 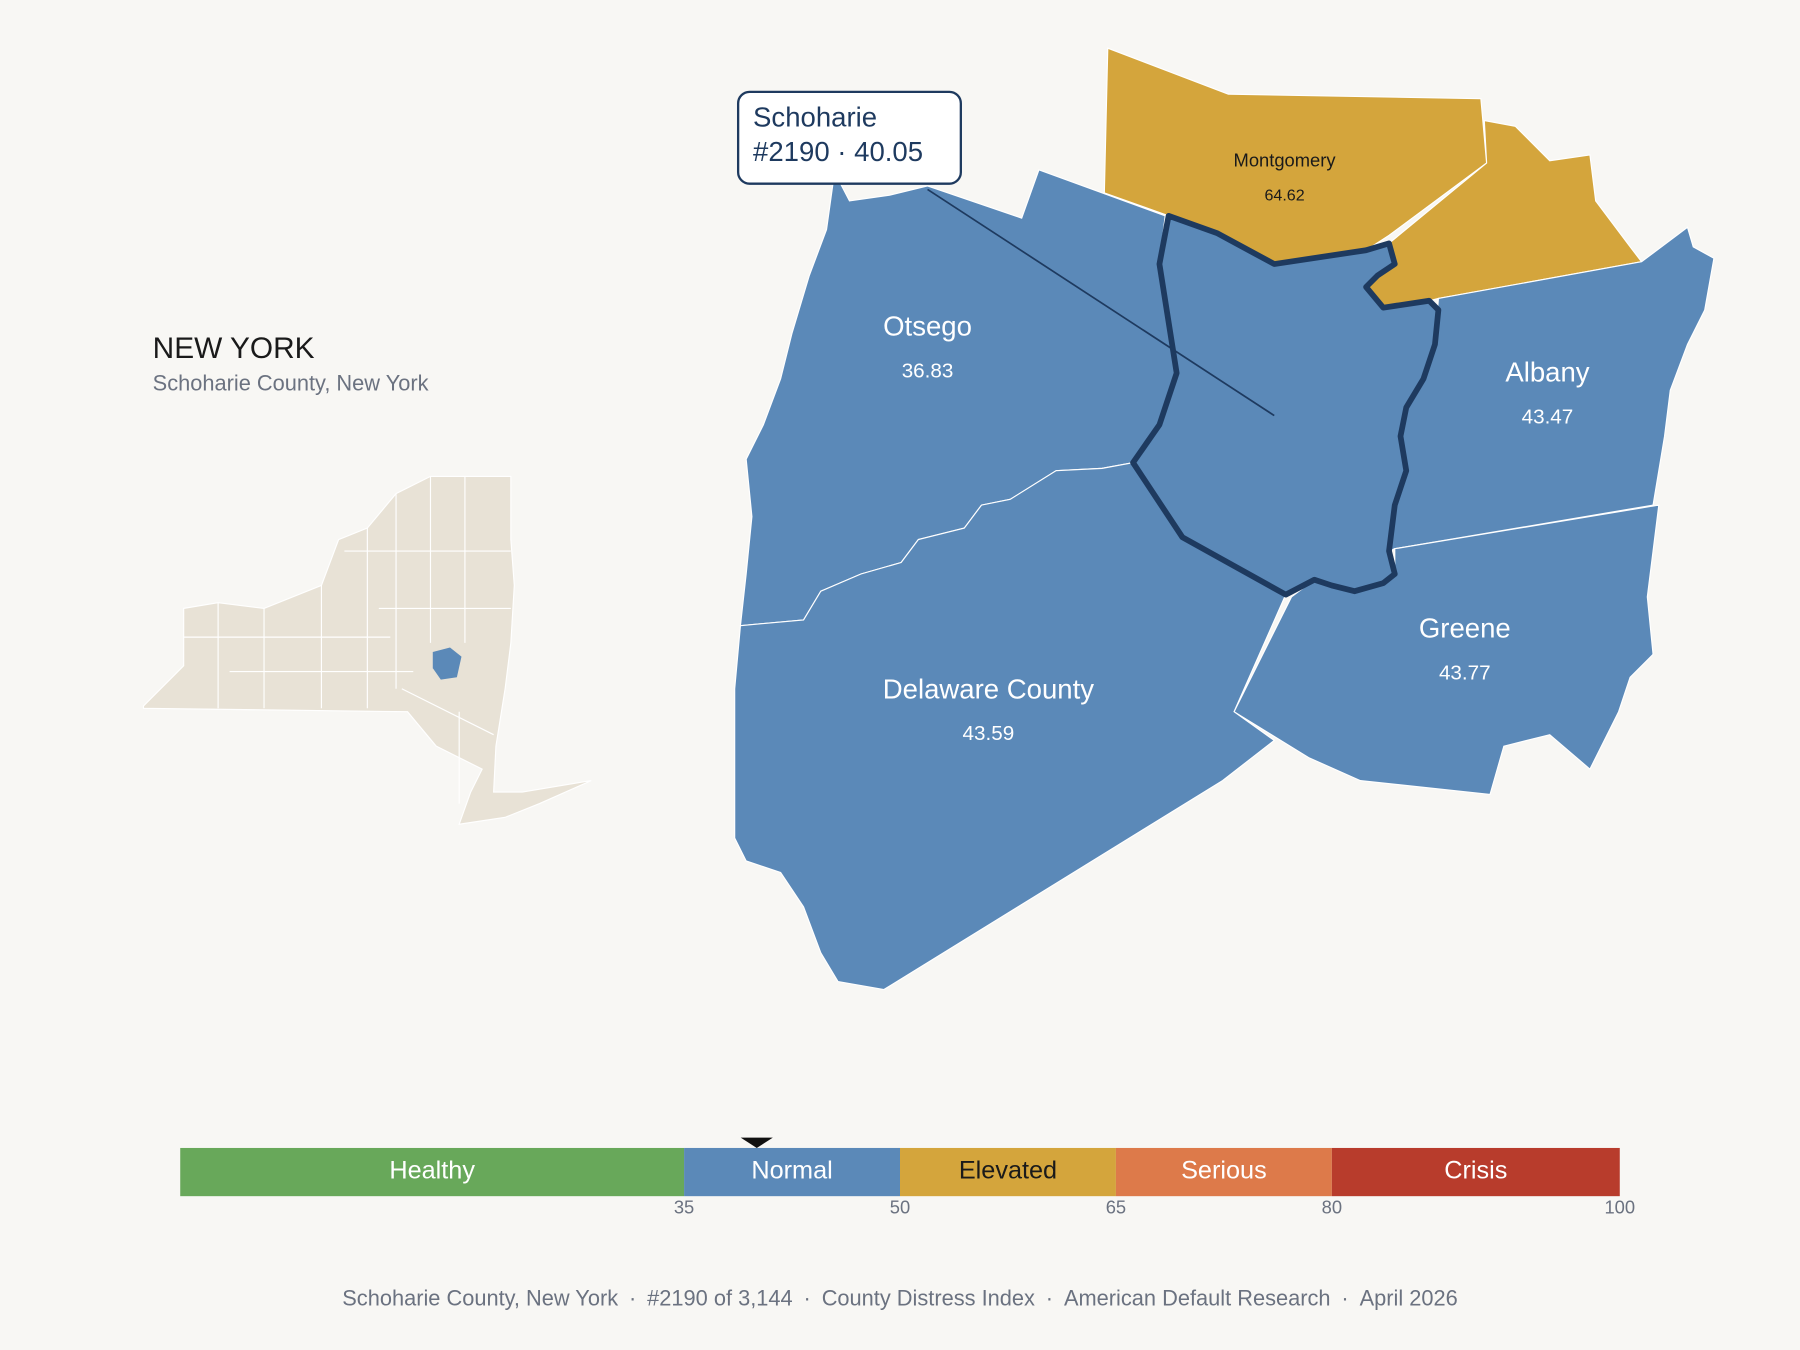 I want to click on footer-item: #2190 of 3,144, so click(x=719, y=1297).